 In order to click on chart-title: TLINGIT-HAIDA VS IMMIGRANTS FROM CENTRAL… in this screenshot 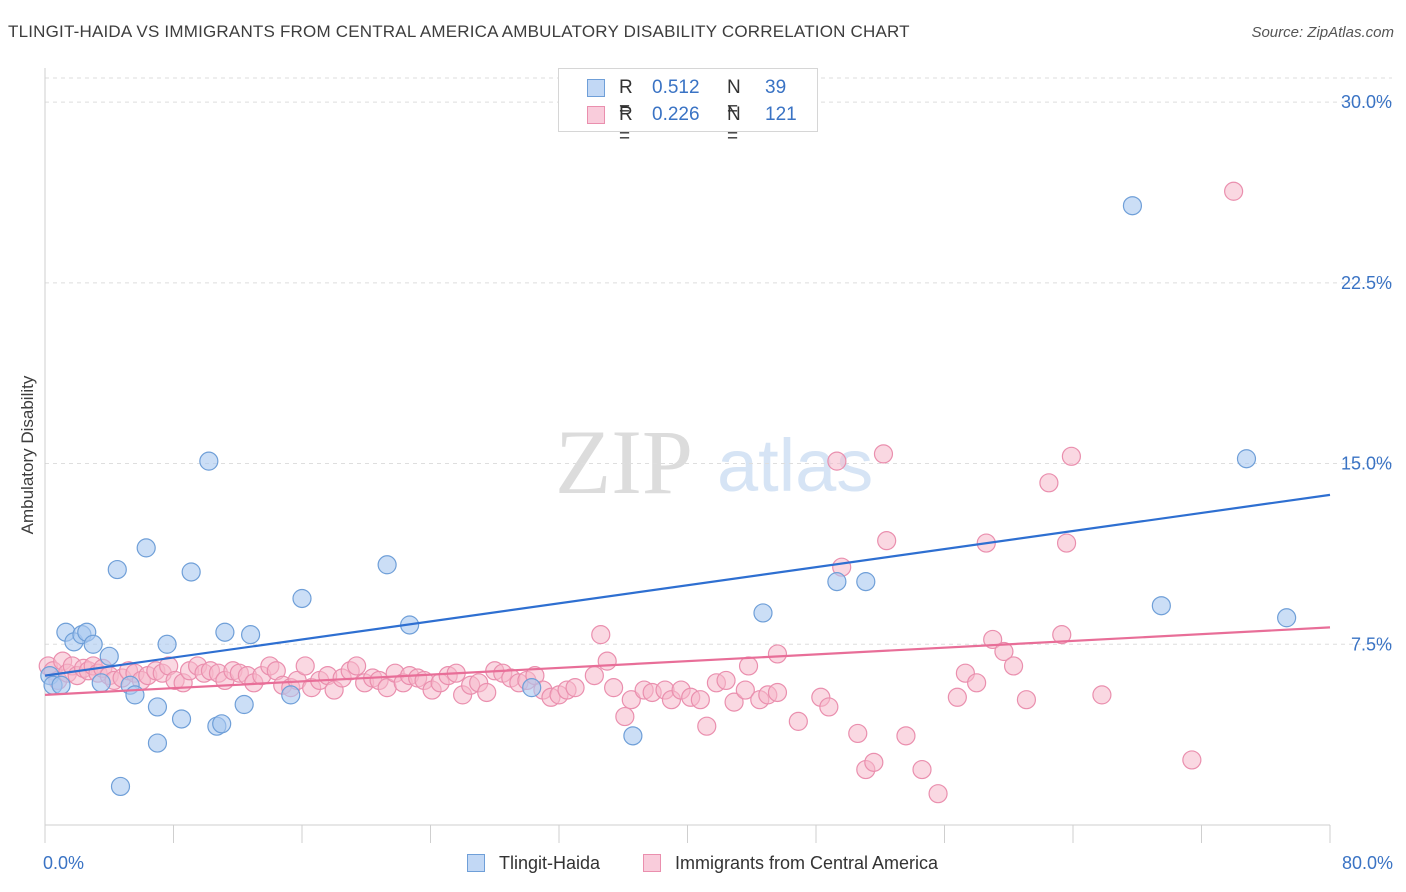, I will do `click(459, 31)`.